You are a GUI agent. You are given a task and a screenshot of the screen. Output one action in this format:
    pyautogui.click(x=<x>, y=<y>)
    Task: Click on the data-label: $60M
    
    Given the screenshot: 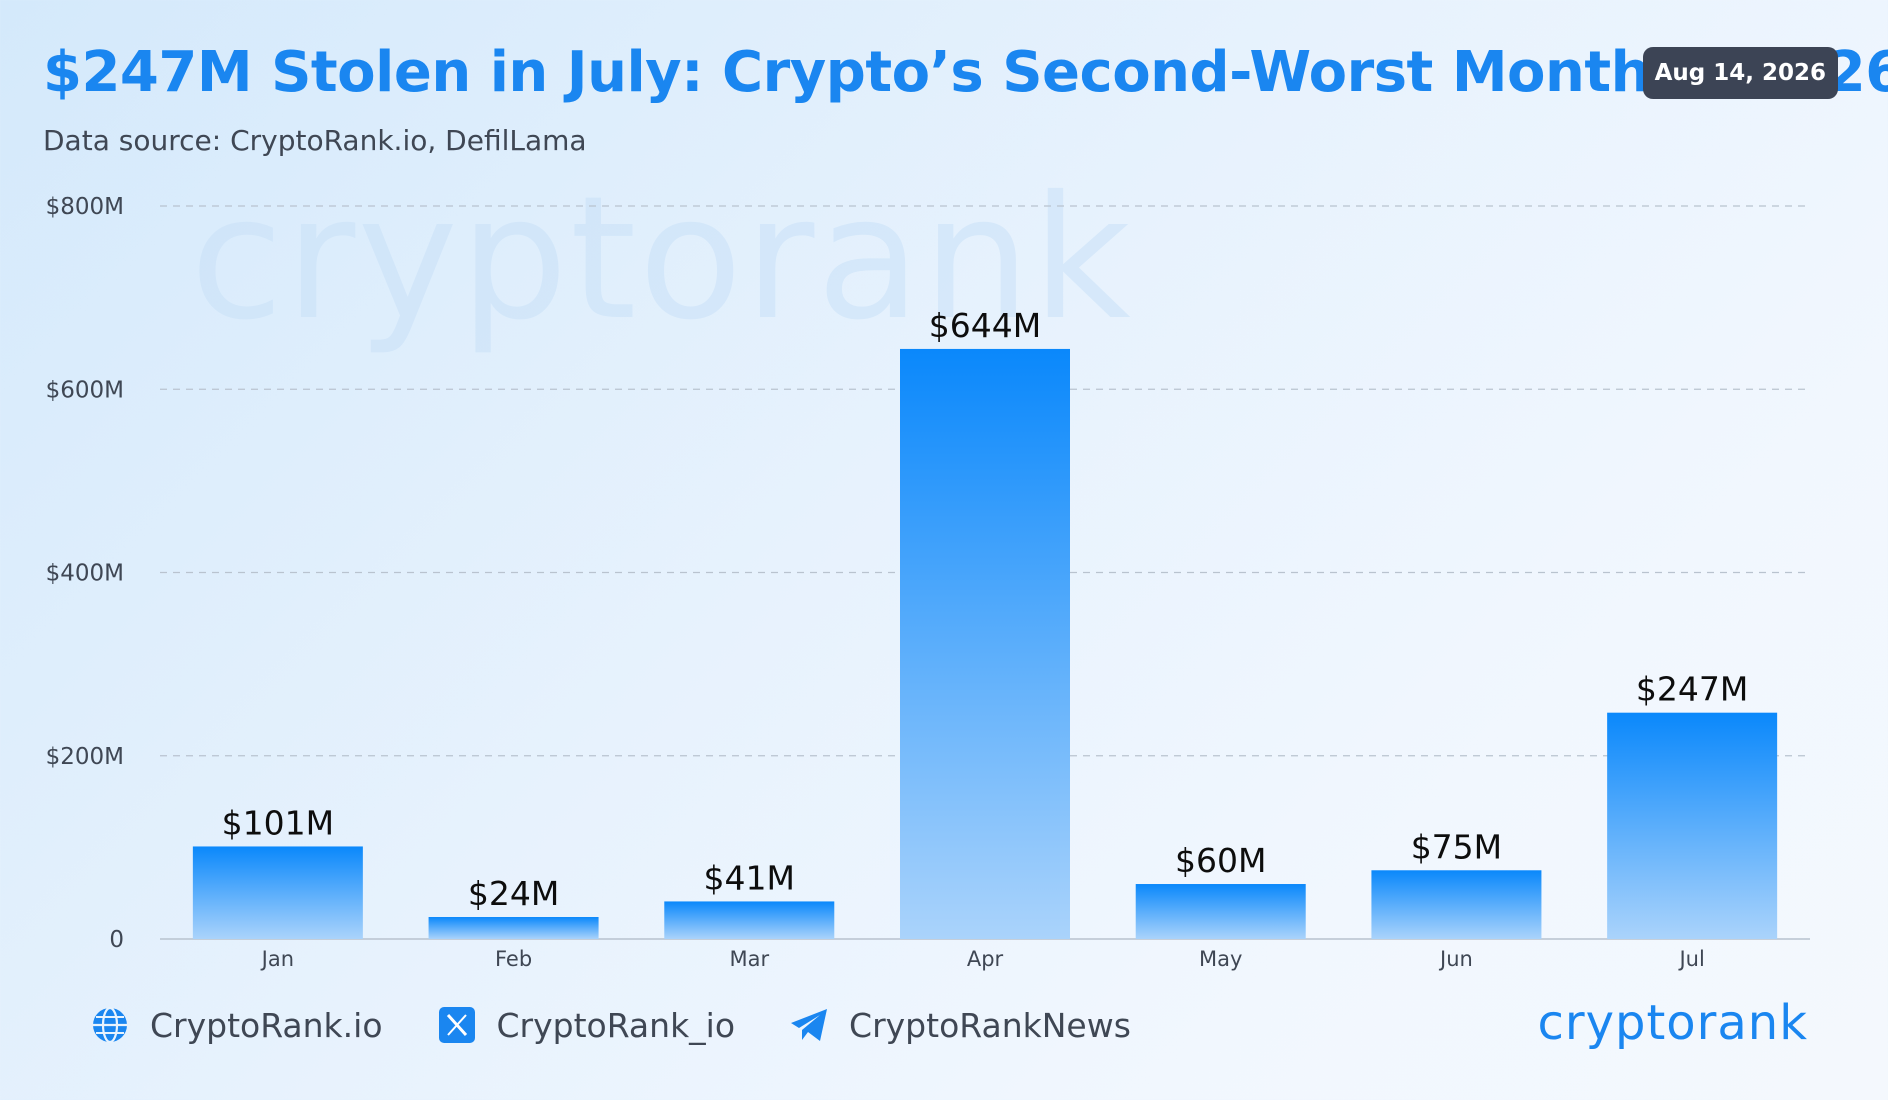 What is the action you would take?
    pyautogui.click(x=1220, y=860)
    